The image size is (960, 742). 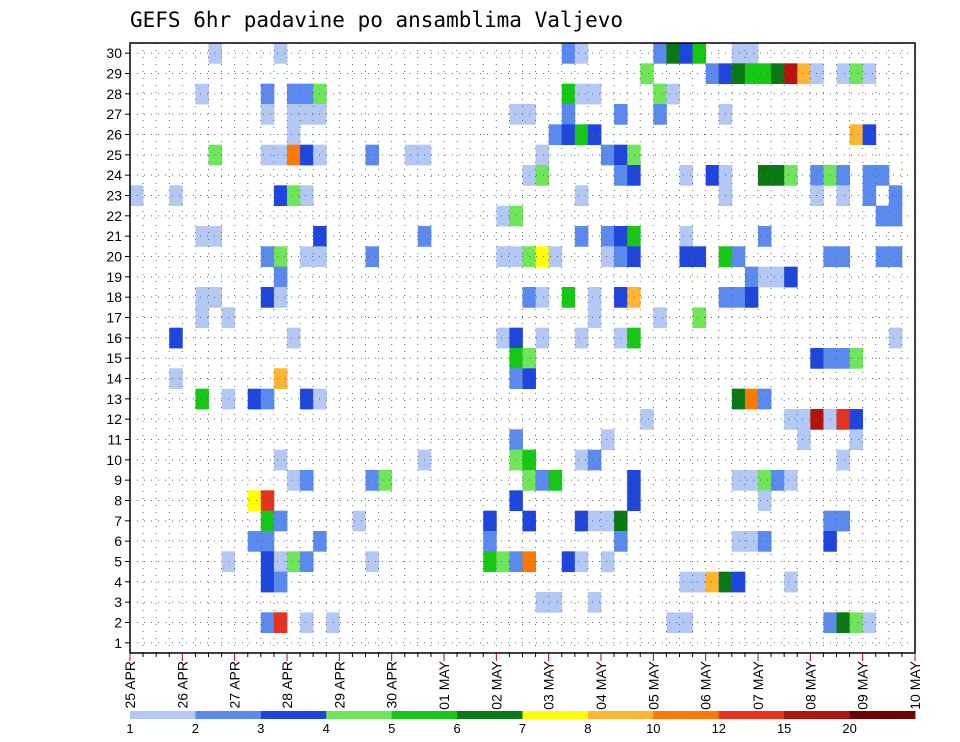 What do you see at coordinates (114, 74) in the screenshot?
I see `y-tick-label: 29` at bounding box center [114, 74].